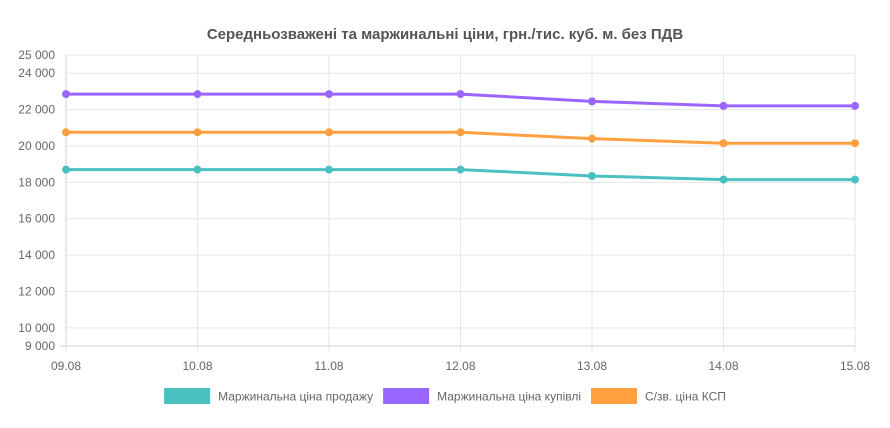 The width and height of the screenshot is (890, 428). Describe the element at coordinates (509, 397) in the screenshot. I see `legend-label: Маржинальна ціна купівлі` at that location.